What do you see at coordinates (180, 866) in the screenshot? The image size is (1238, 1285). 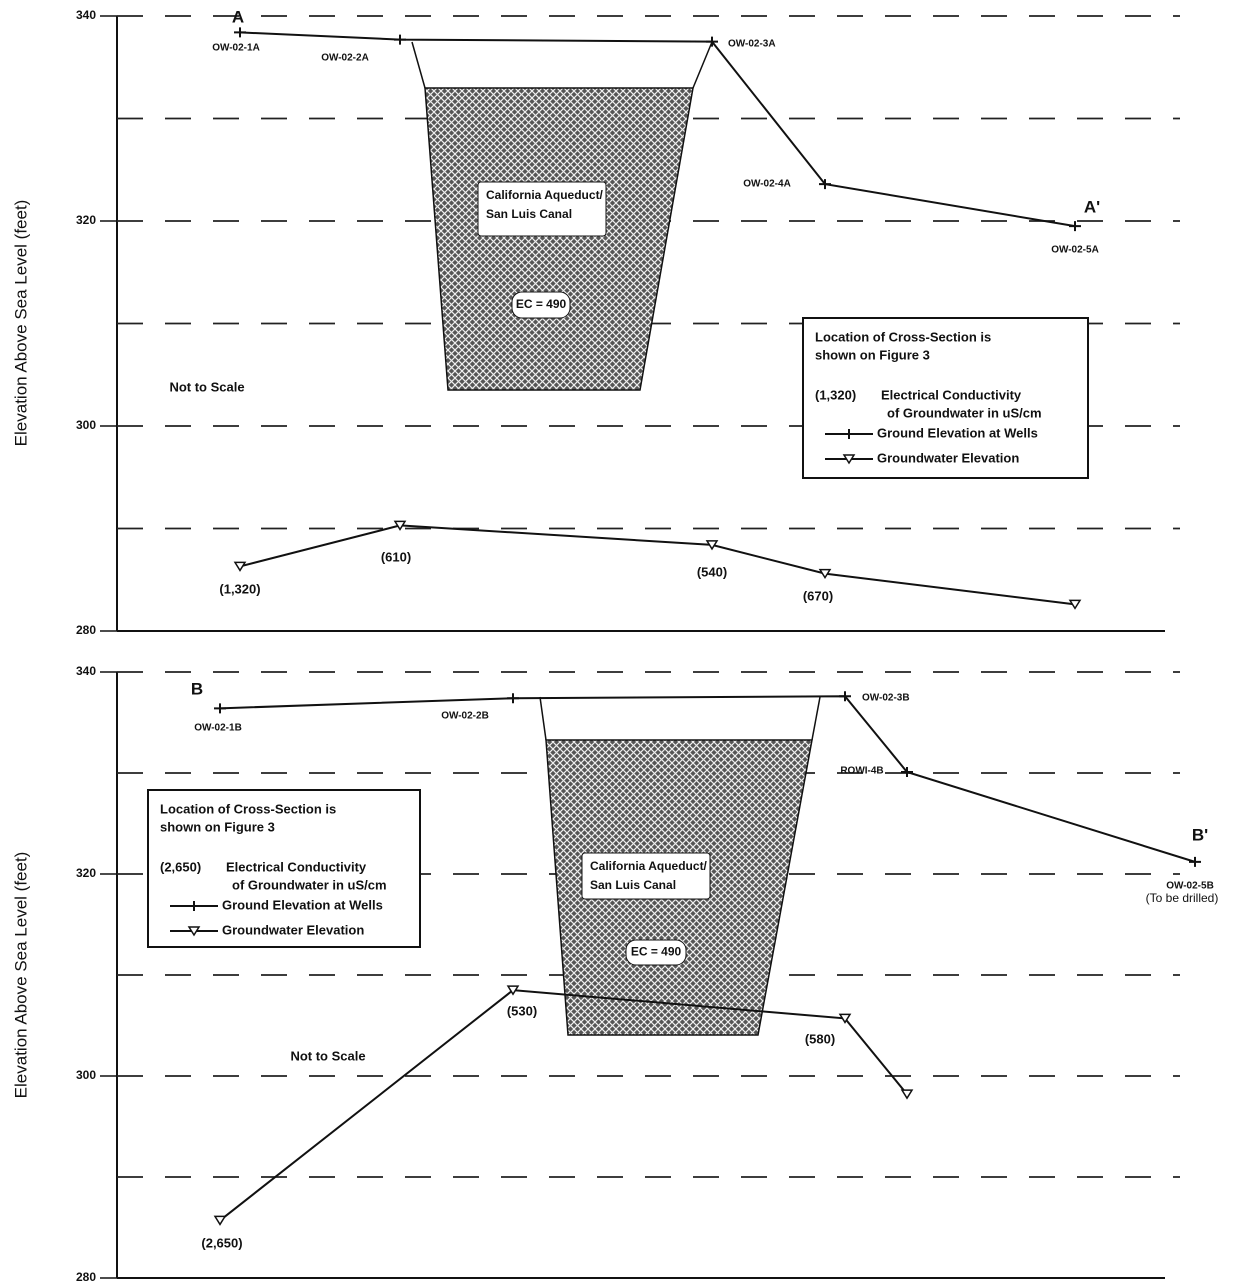 I see `legend-ec-sample: (2,650)` at bounding box center [180, 866].